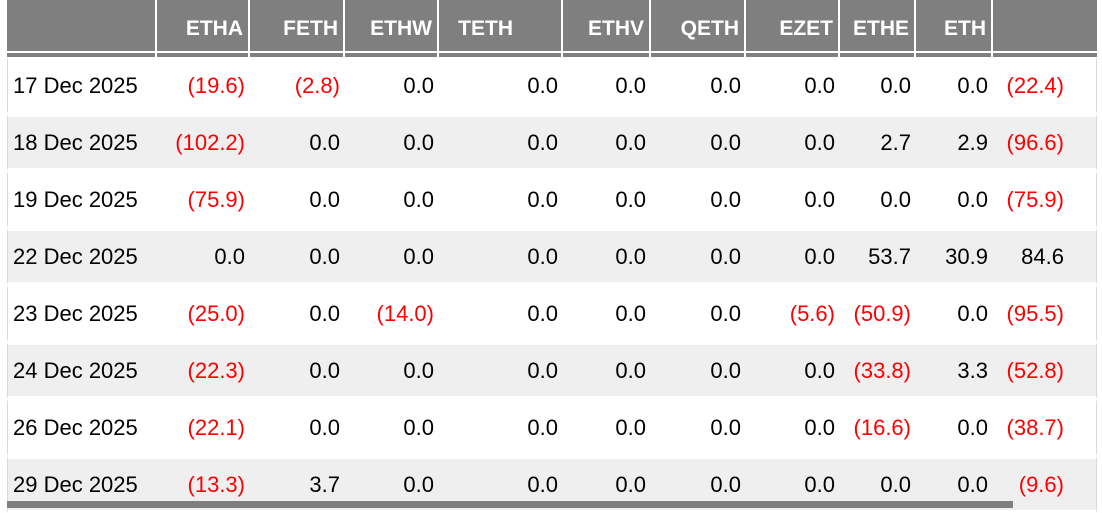 The height and width of the screenshot is (513, 1102). What do you see at coordinates (1044, 28) in the screenshot?
I see `total-column-header` at bounding box center [1044, 28].